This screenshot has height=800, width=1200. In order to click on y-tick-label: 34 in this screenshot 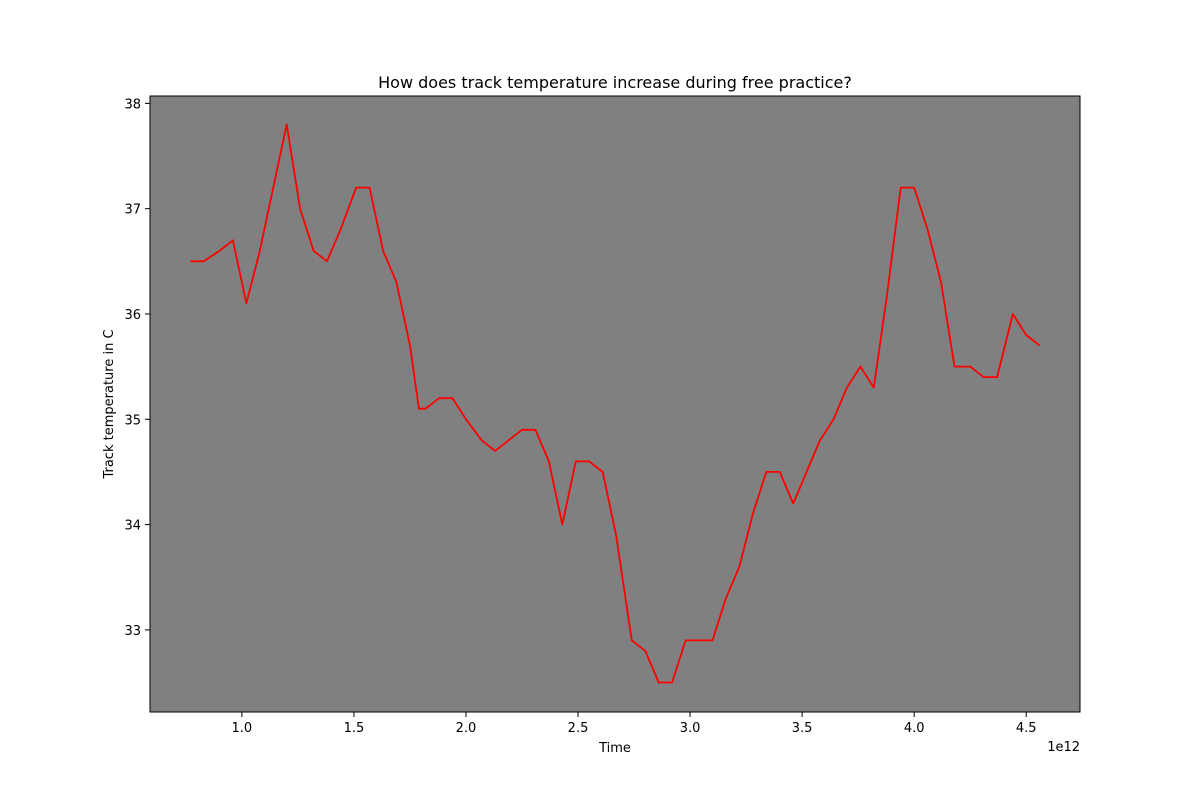, I will do `click(132, 526)`.